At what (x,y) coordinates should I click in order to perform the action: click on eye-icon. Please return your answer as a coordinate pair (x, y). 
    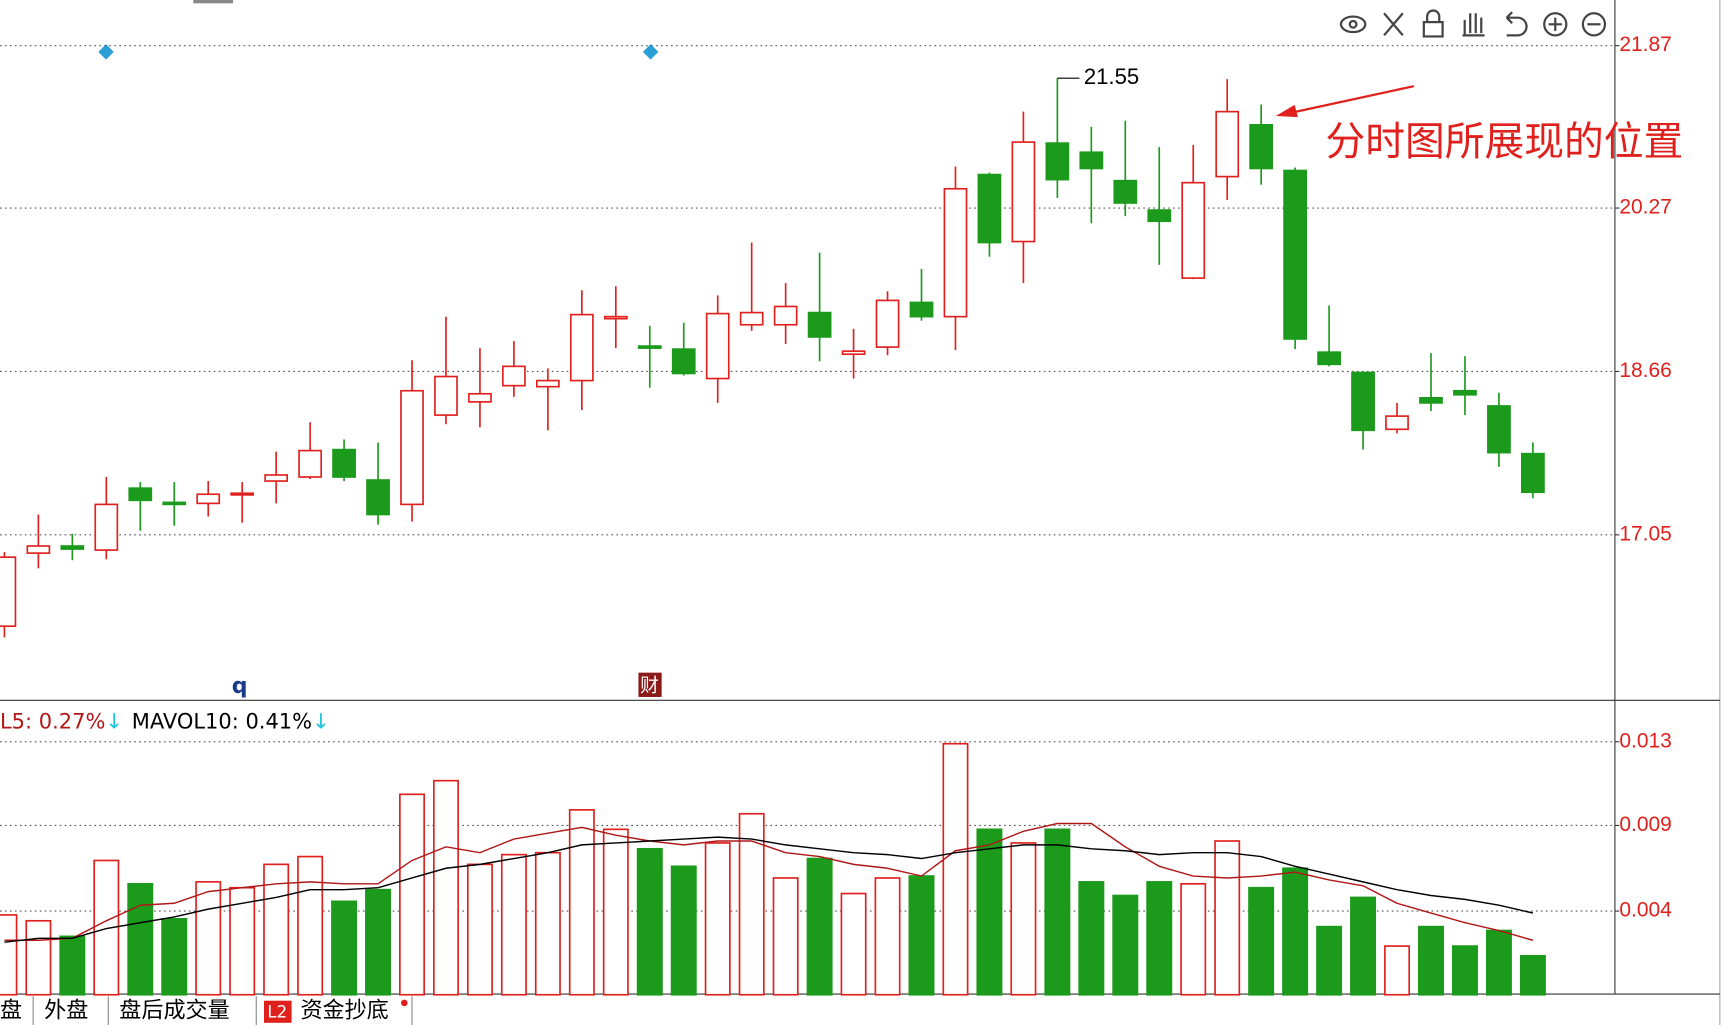
    Looking at the image, I should click on (1353, 24).